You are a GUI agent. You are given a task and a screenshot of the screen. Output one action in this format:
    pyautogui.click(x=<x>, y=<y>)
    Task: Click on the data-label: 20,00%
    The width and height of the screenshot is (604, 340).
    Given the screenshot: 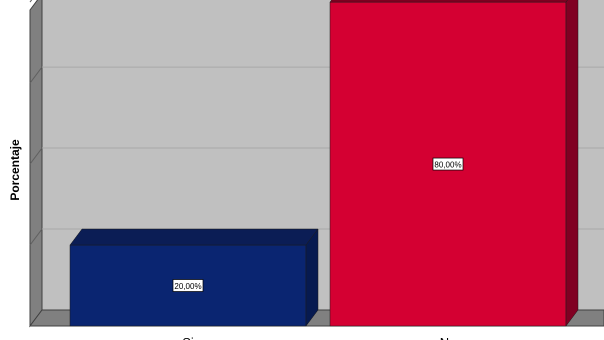 What is the action you would take?
    pyautogui.click(x=187, y=286)
    